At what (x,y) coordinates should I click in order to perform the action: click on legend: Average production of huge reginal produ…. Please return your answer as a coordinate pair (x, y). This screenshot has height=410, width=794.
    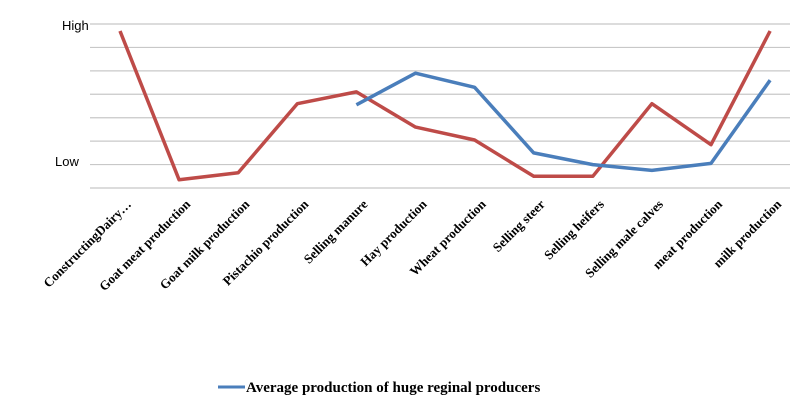
    Looking at the image, I should click on (379, 388).